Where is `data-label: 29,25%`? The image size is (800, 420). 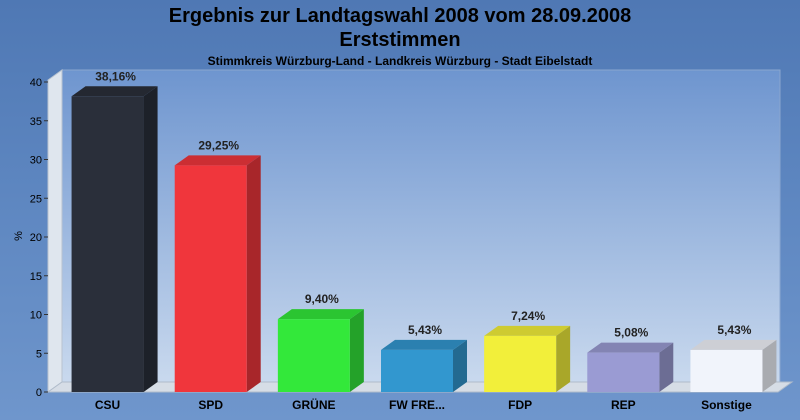 data-label: 29,25% is located at coordinates (218, 145).